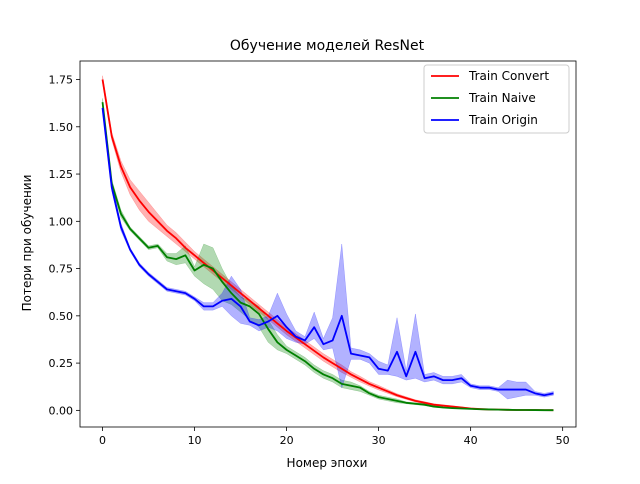 This screenshot has width=640, height=484. I want to click on legend-box, so click(496, 99).